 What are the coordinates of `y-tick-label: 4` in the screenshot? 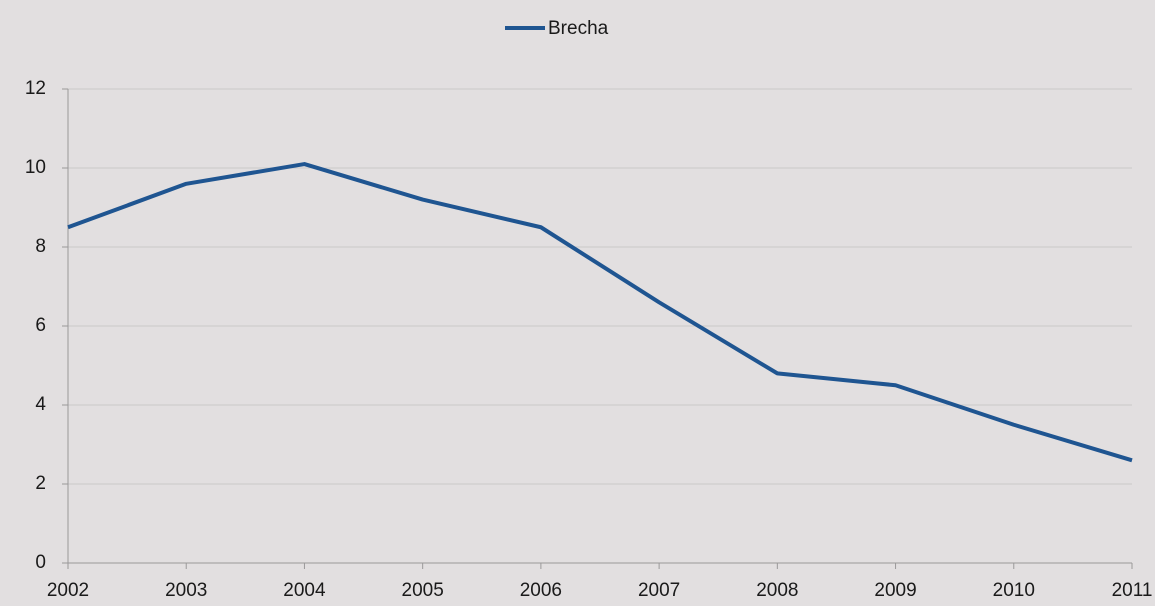 It's located at (40, 404).